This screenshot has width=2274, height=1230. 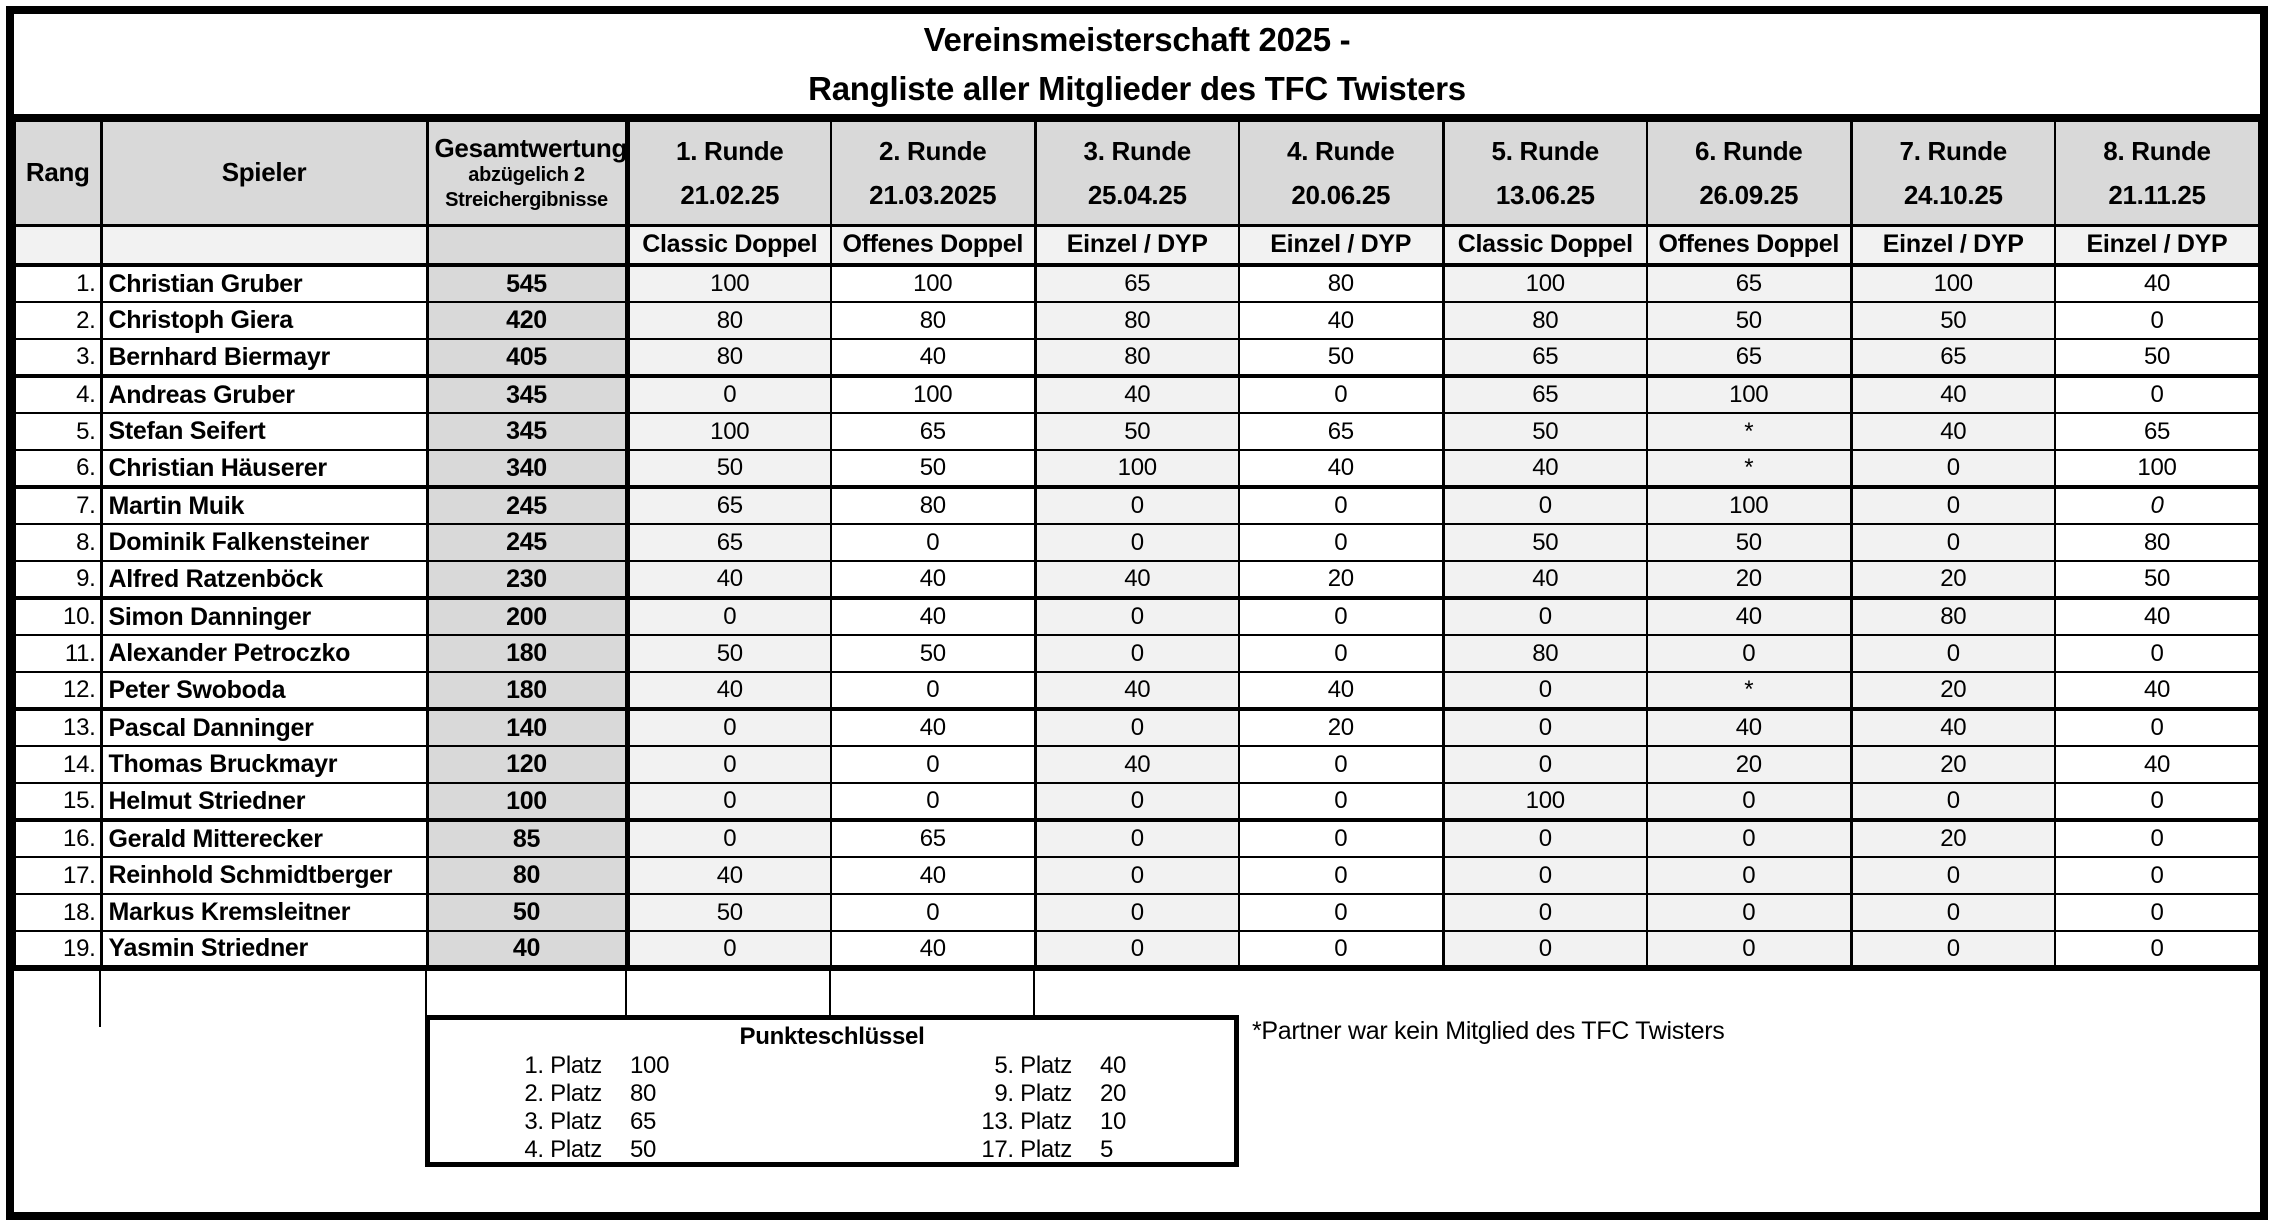 What do you see at coordinates (1137, 505) in the screenshot?
I see `table-row: 7. Martin Muik 245 65 80 0 0 0 100 0 0` at bounding box center [1137, 505].